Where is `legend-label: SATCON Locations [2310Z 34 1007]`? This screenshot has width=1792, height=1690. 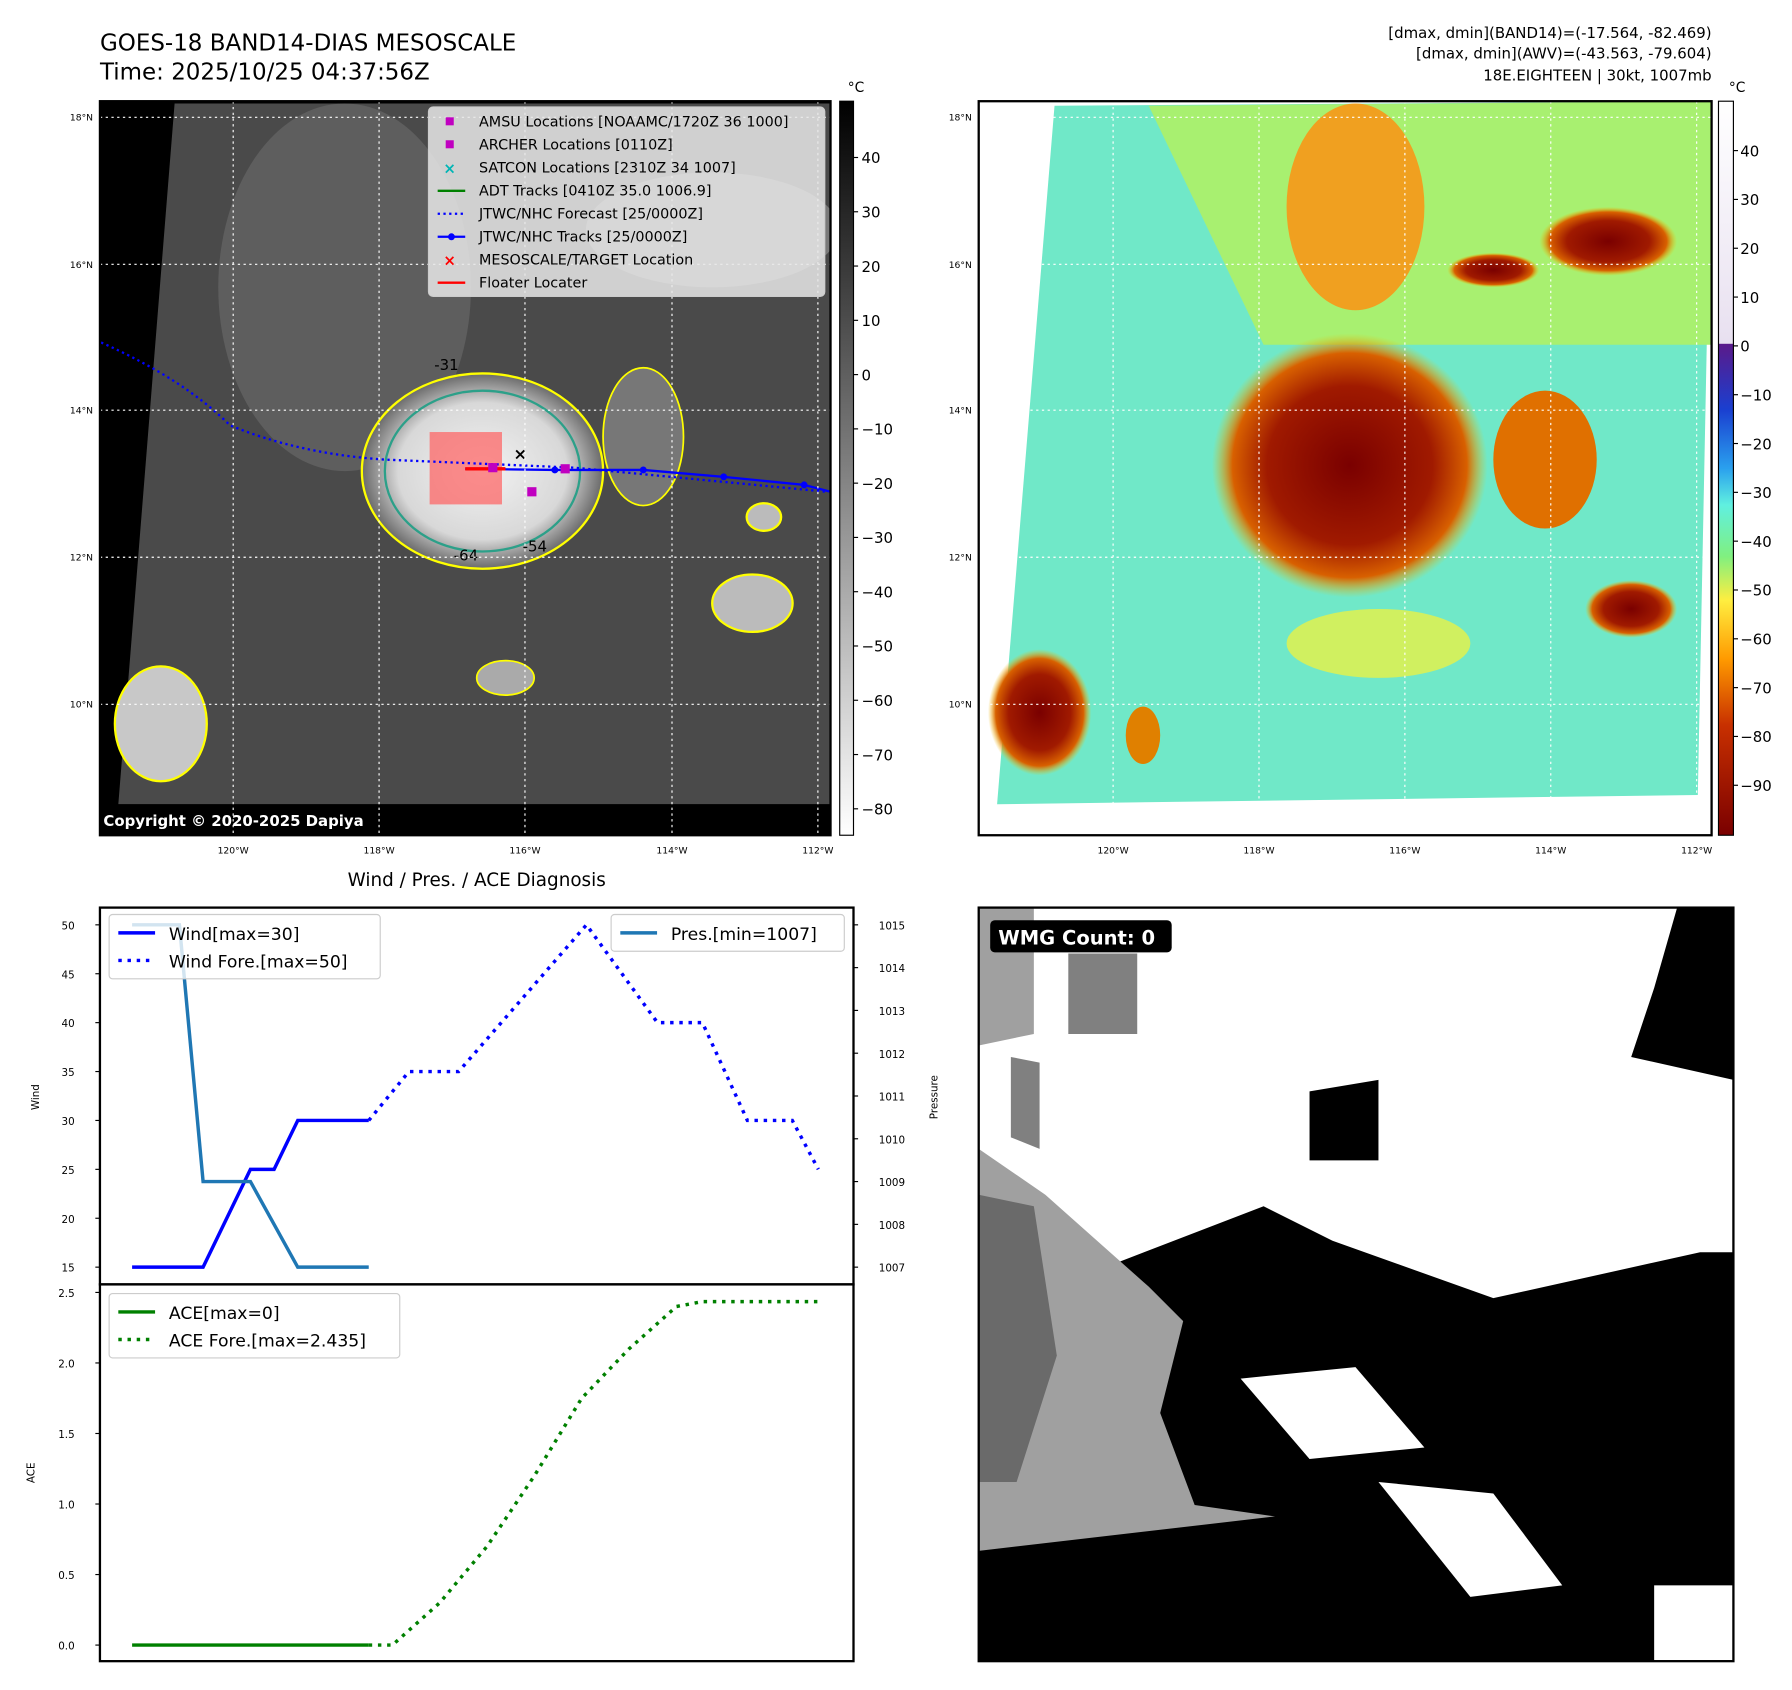
legend-label: SATCON Locations [2310Z 34 1007] is located at coordinates (607, 168).